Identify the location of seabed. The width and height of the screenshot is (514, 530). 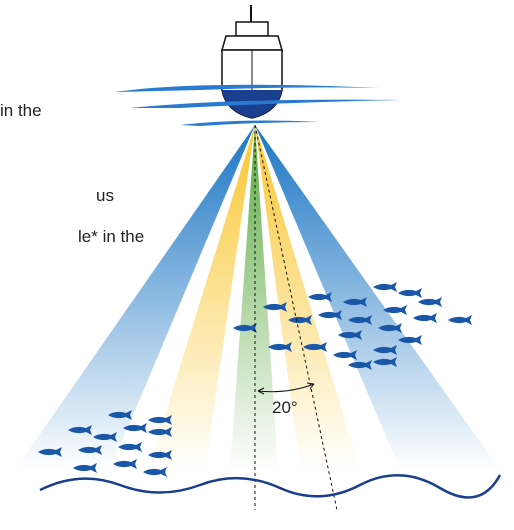
(270, 486).